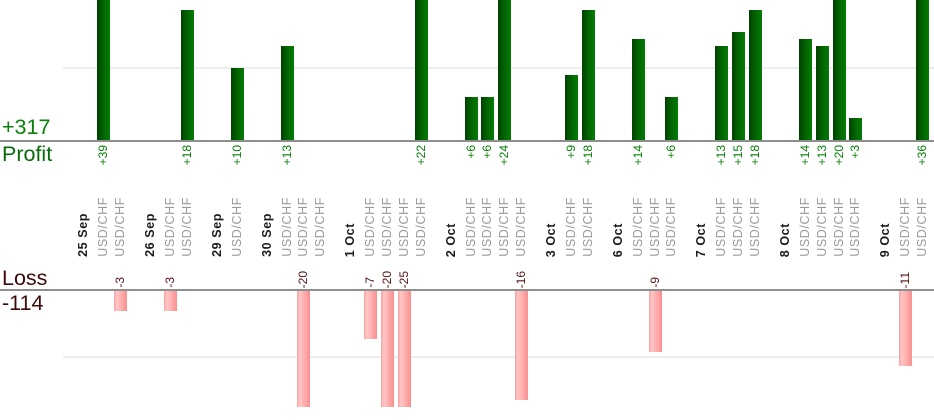 The height and width of the screenshot is (420, 934). I want to click on loss-axis-line, so click(467, 290).